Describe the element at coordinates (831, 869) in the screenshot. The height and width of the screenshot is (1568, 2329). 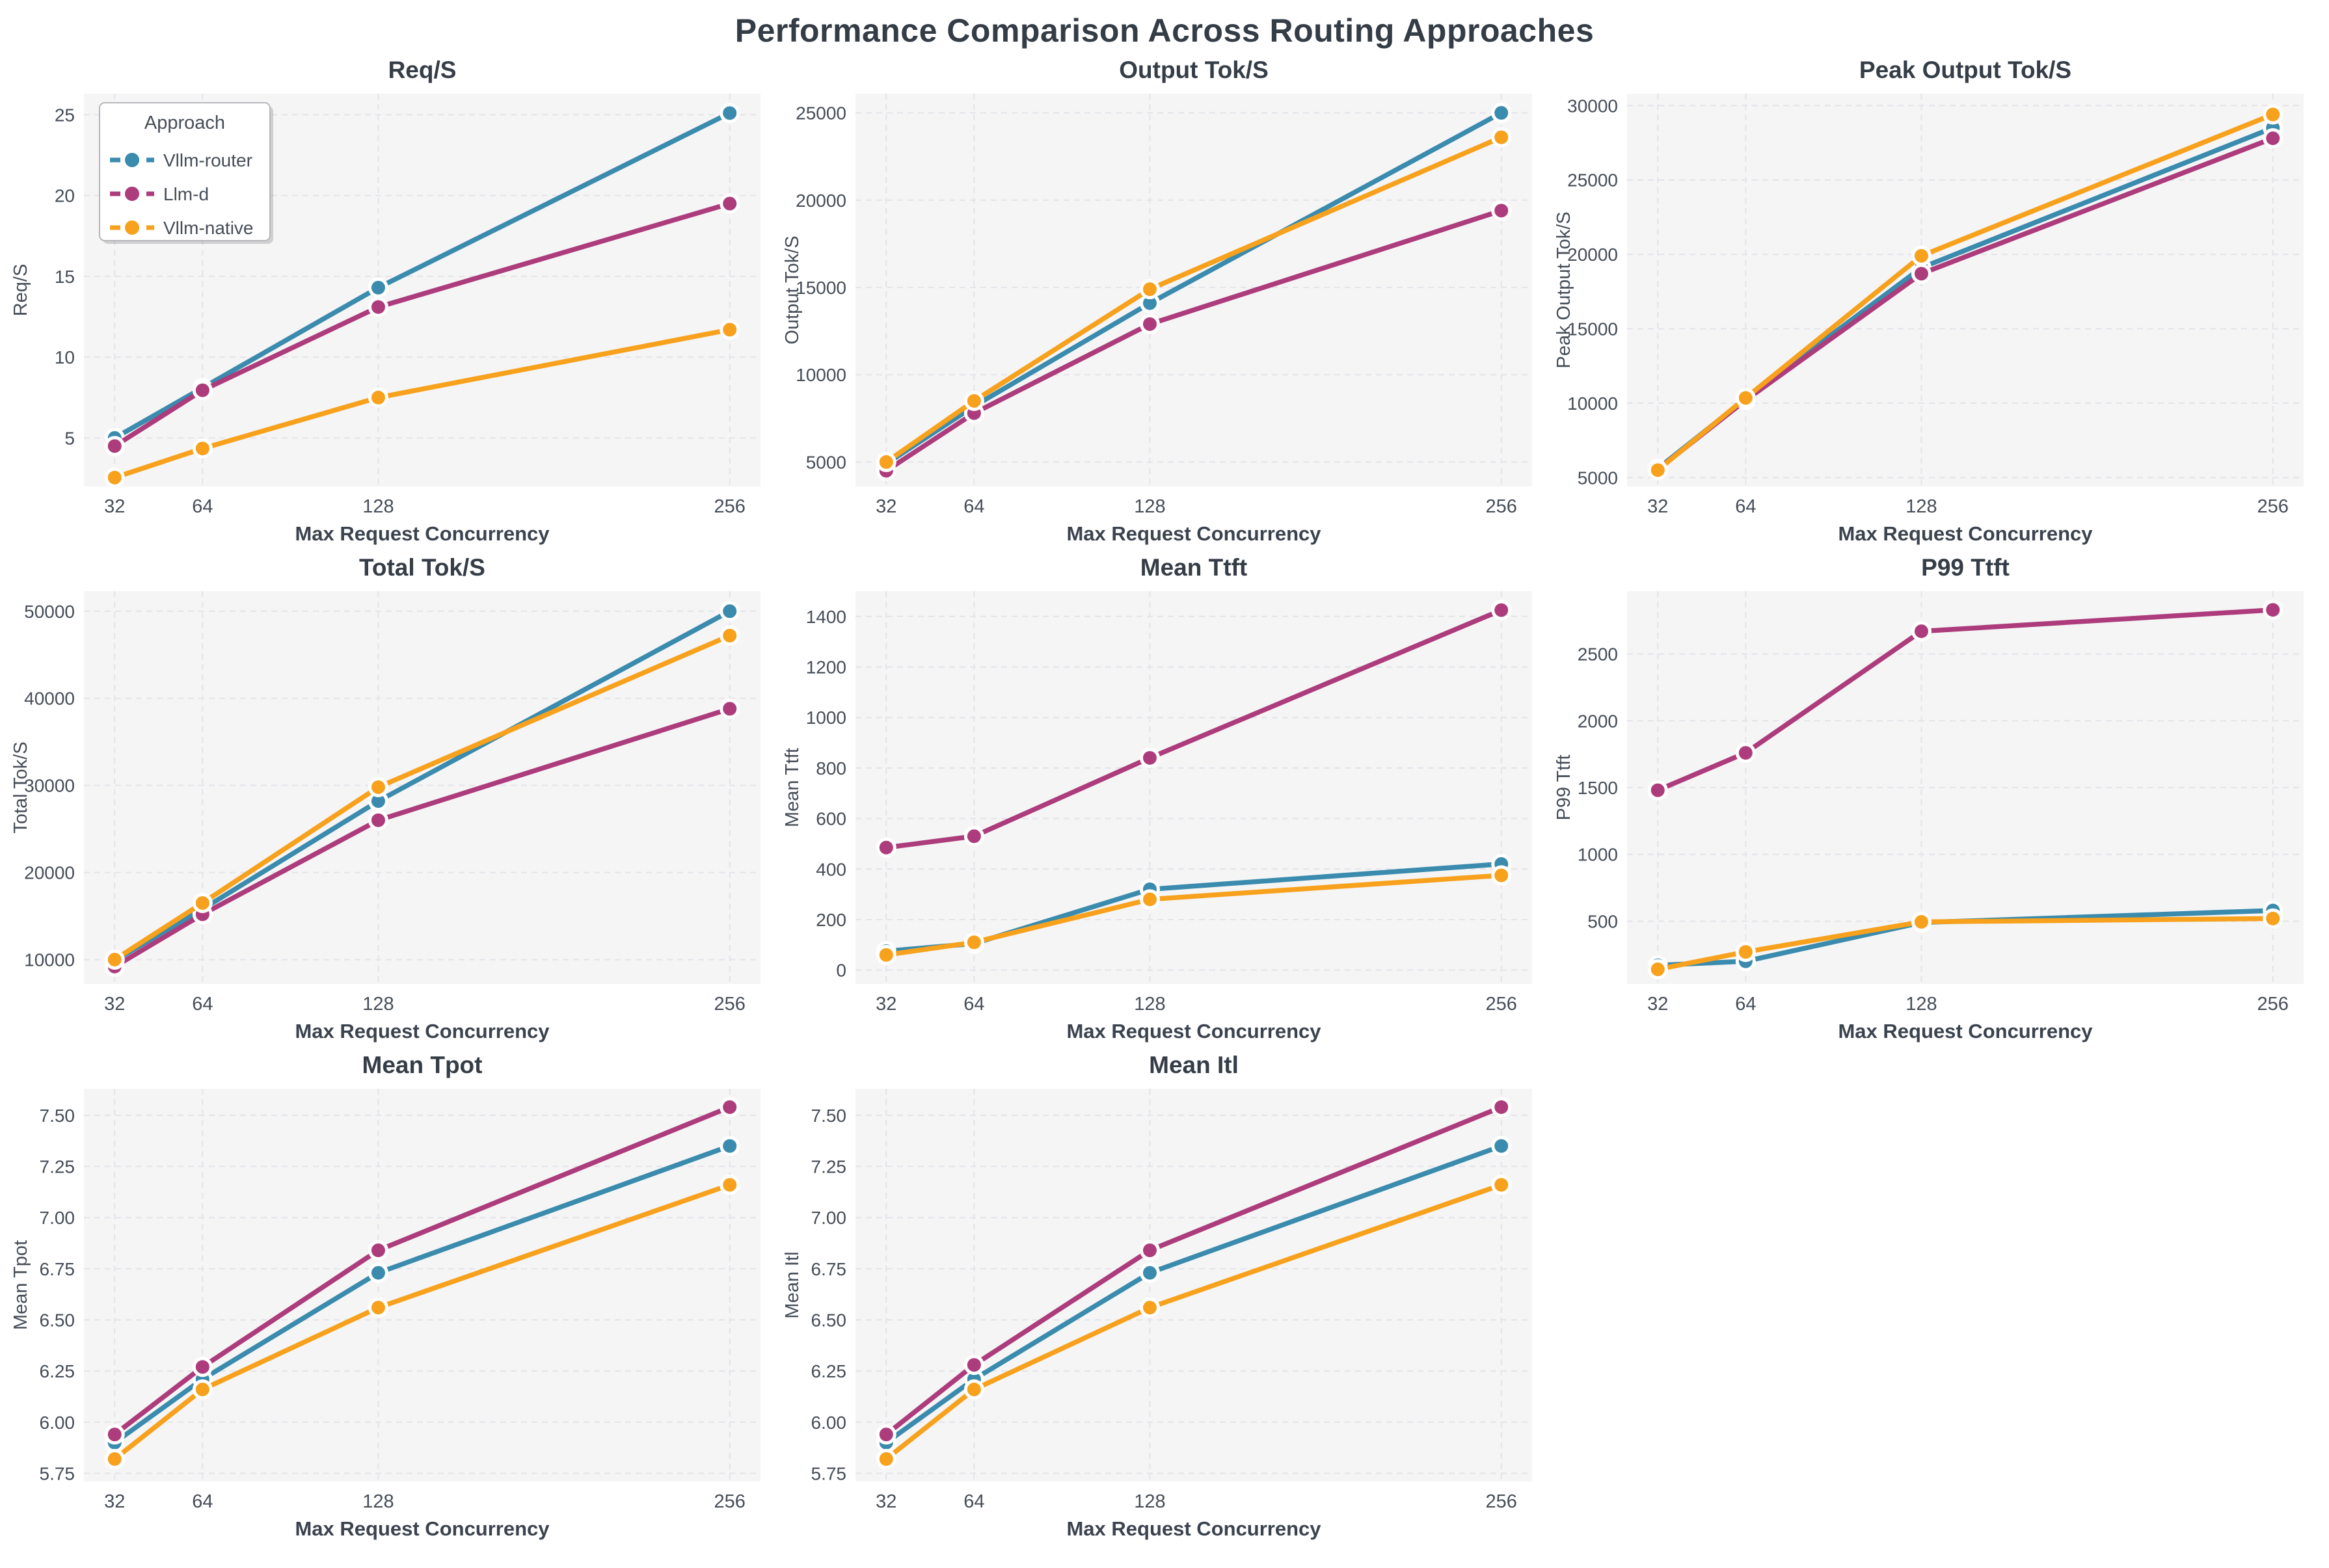
I see `svg-text: 400` at that location.